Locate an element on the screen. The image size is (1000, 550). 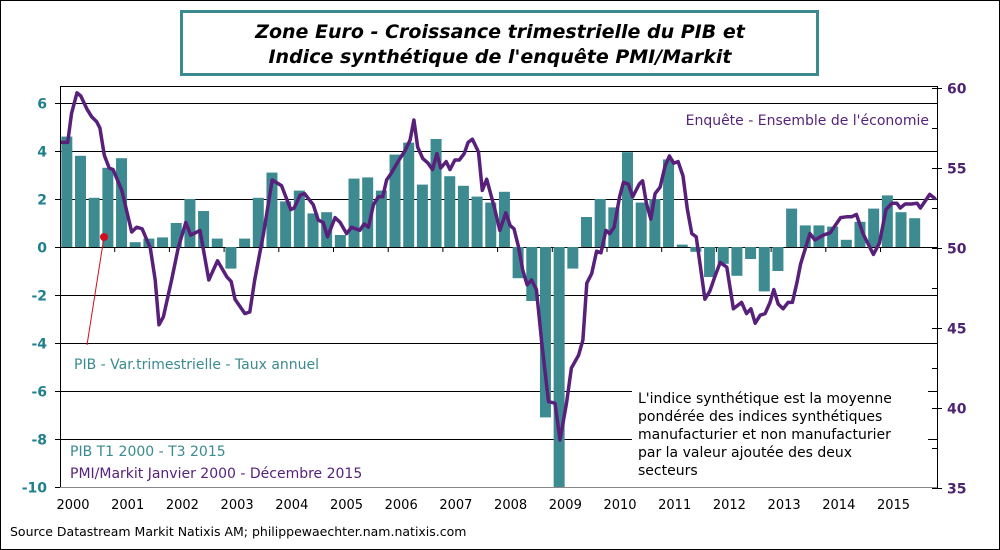
x-axis-tick-label: 2002 is located at coordinates (182, 505).